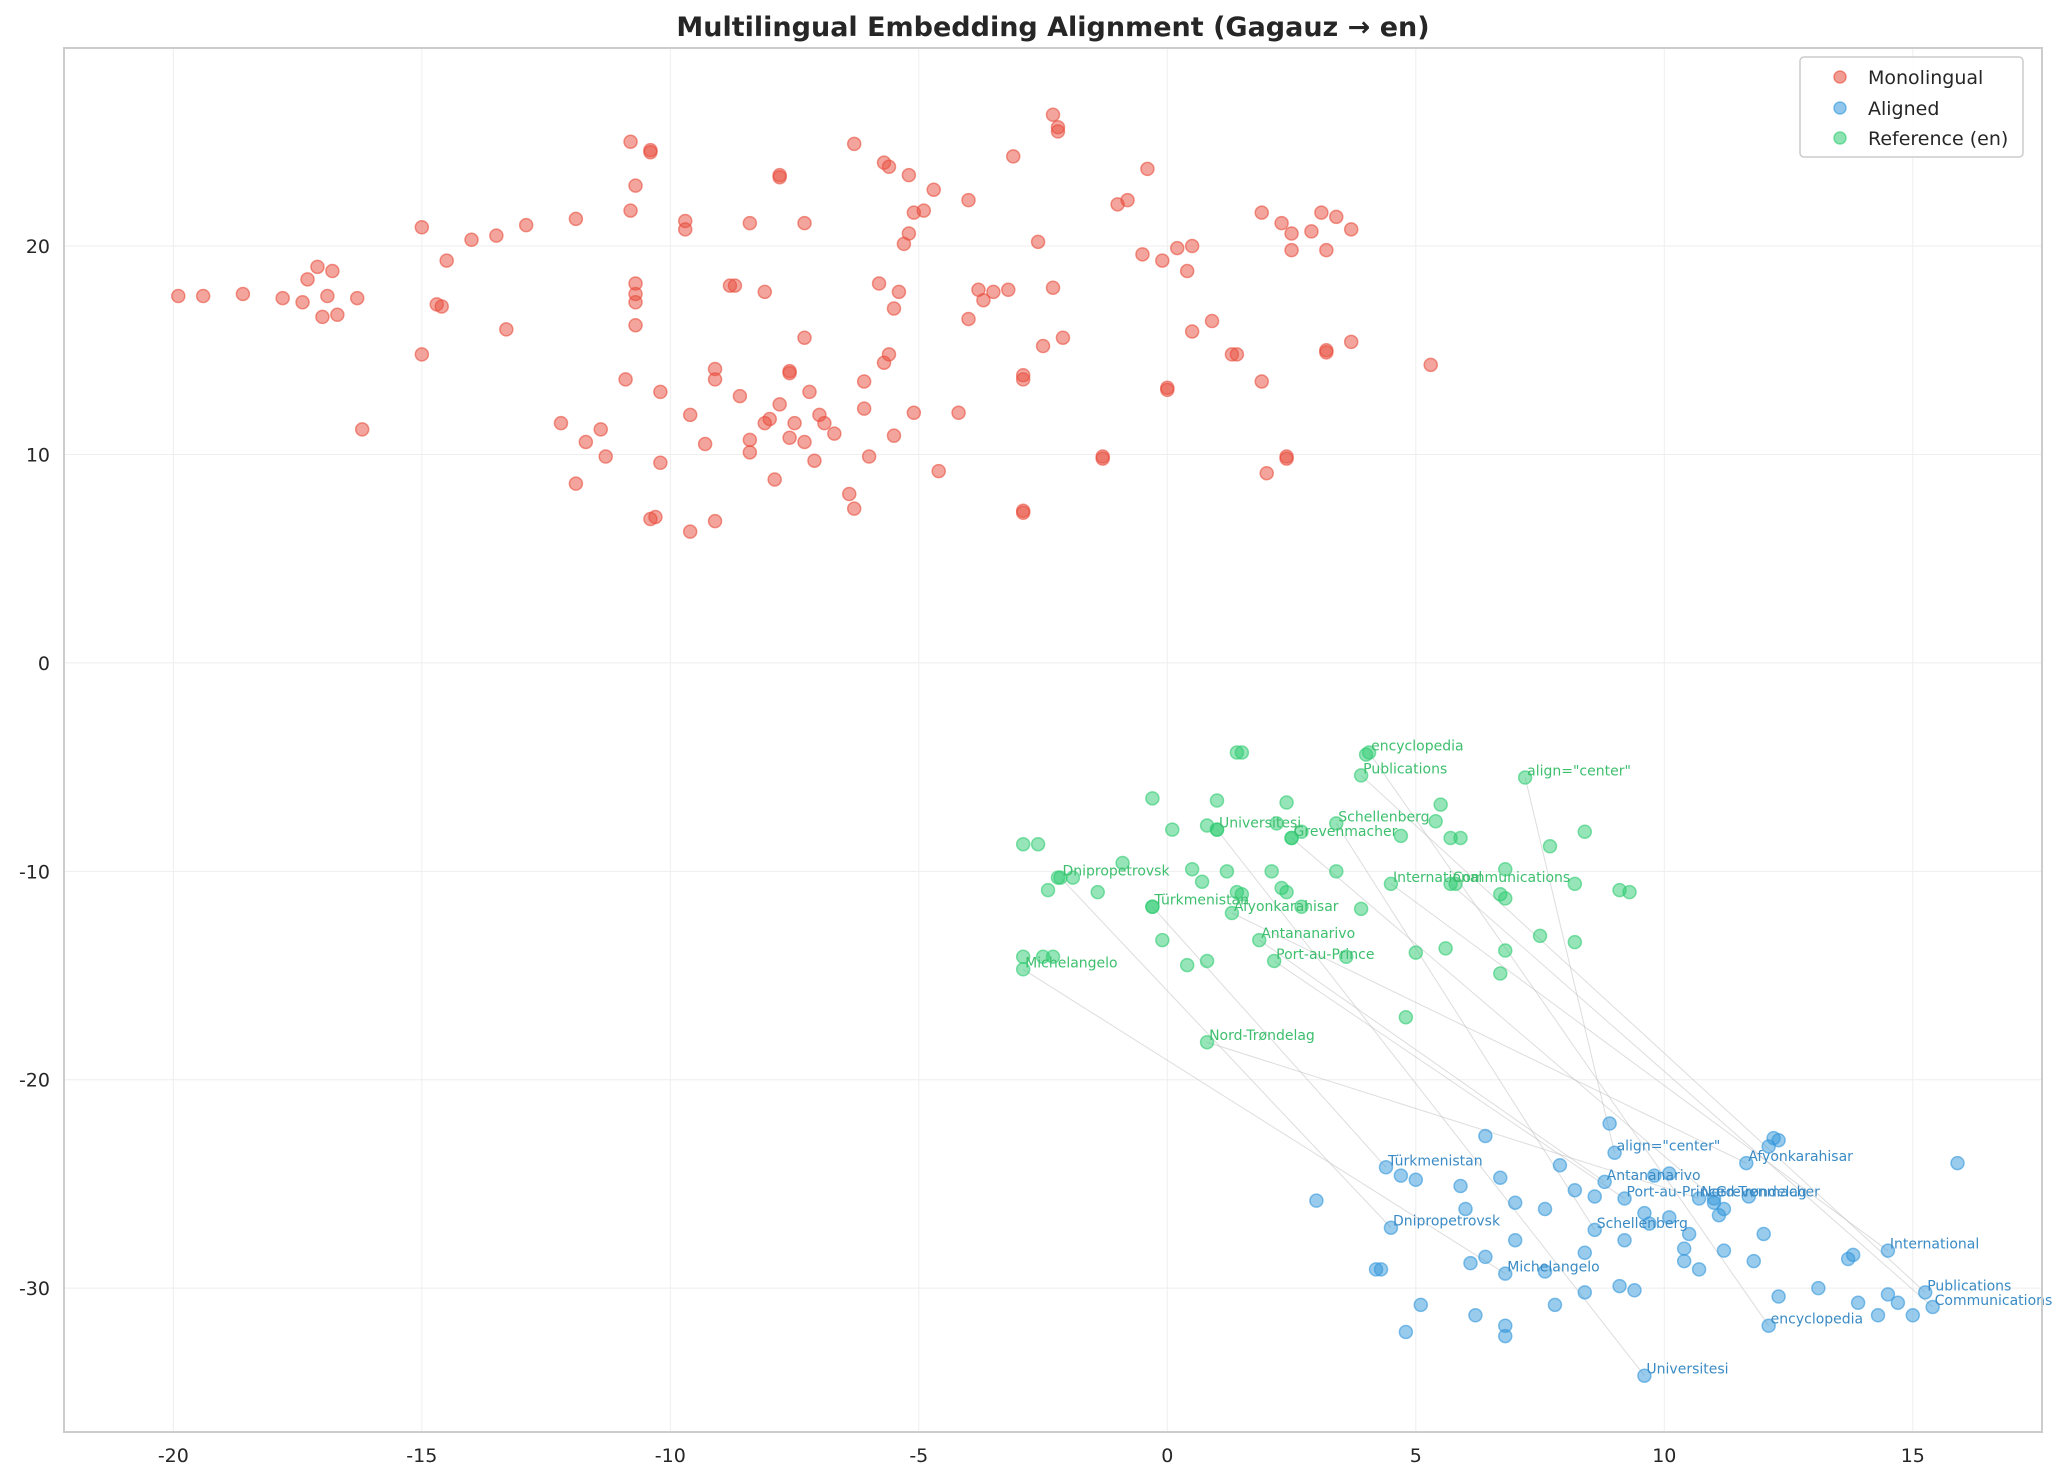  Describe the element at coordinates (44, 664) in the screenshot. I see `y-tick-label: 0` at that location.